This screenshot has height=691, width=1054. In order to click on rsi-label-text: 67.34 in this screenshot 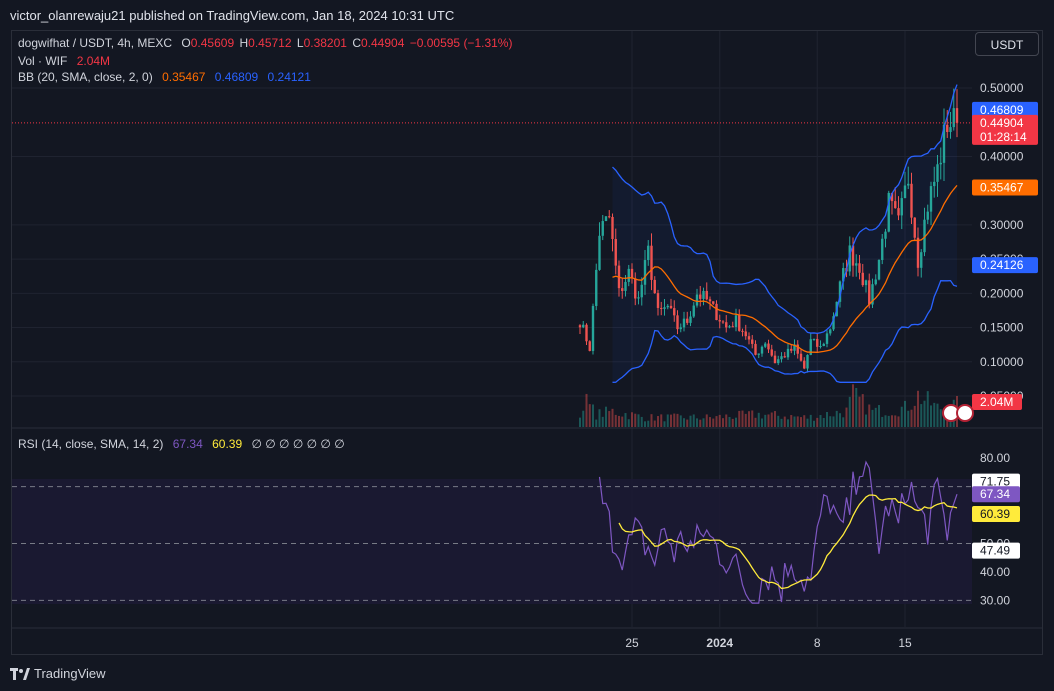, I will do `click(995, 494)`.